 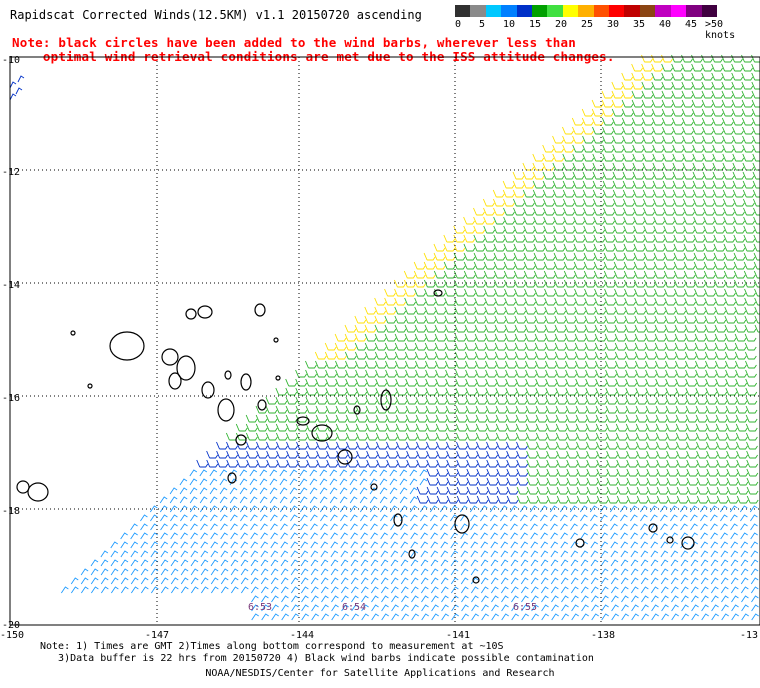 I want to click on lat-label: -16, so click(x=11, y=398).